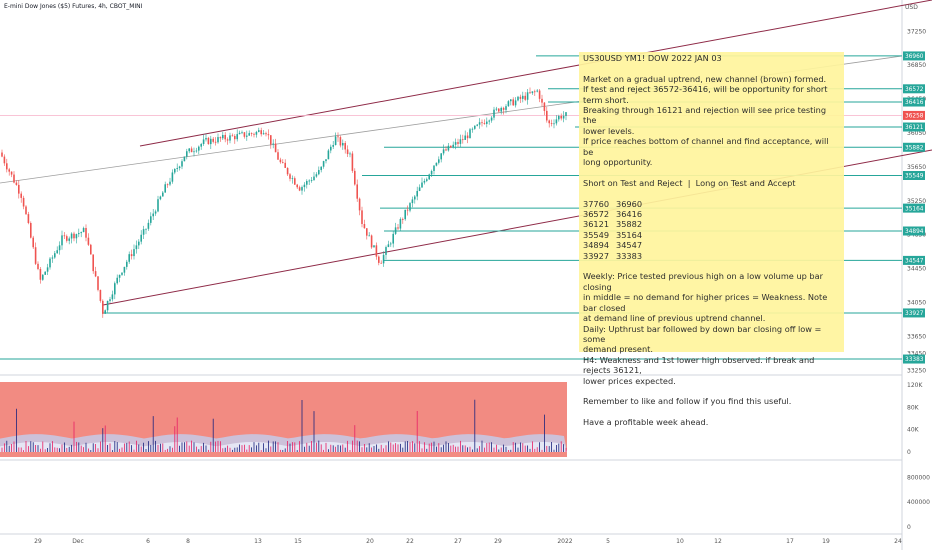  Describe the element at coordinates (916, 303) in the screenshot. I see `price-tick-label: 34050` at that location.